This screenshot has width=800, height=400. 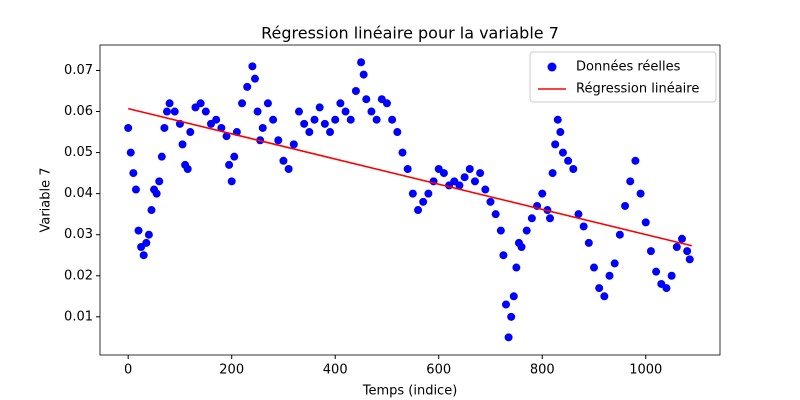 I want to click on legend-marker, so click(x=552, y=67).